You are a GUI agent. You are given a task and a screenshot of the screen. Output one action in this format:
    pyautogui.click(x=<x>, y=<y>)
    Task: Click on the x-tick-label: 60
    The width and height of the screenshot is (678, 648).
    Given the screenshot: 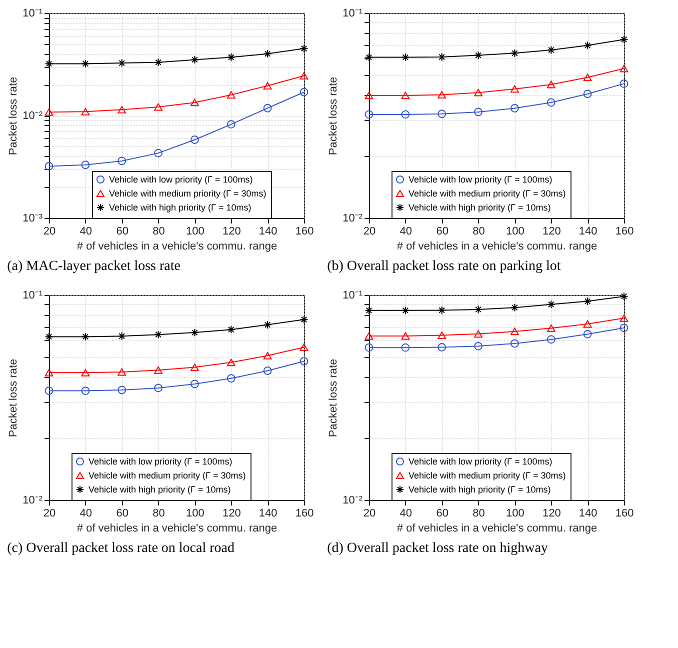 What is the action you would take?
    pyautogui.click(x=122, y=232)
    